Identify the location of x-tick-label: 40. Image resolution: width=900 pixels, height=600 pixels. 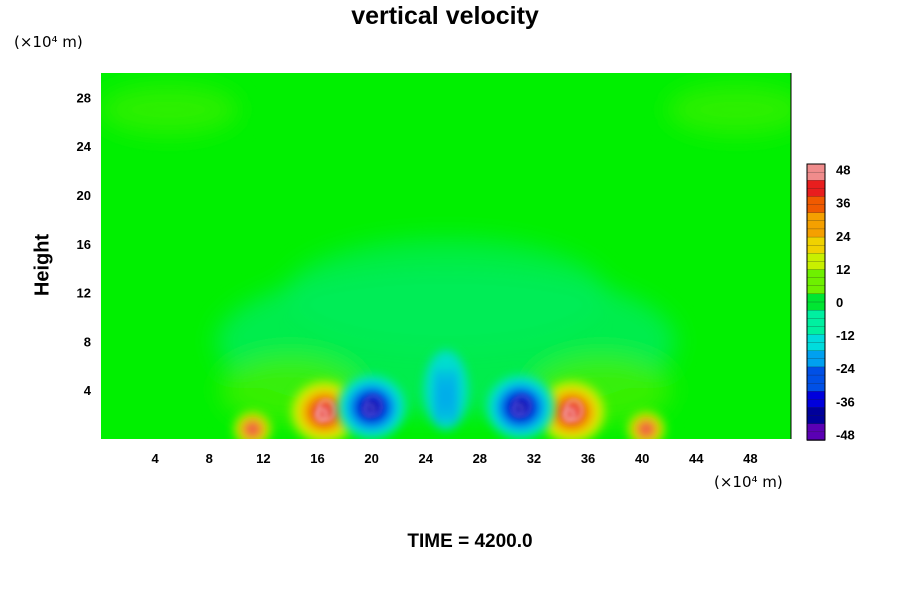
(642, 458).